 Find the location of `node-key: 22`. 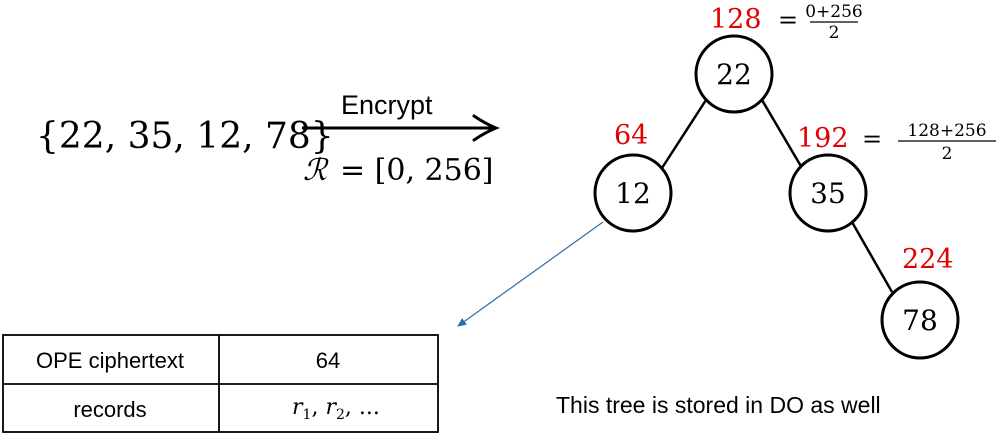

node-key: 22 is located at coordinates (734, 74).